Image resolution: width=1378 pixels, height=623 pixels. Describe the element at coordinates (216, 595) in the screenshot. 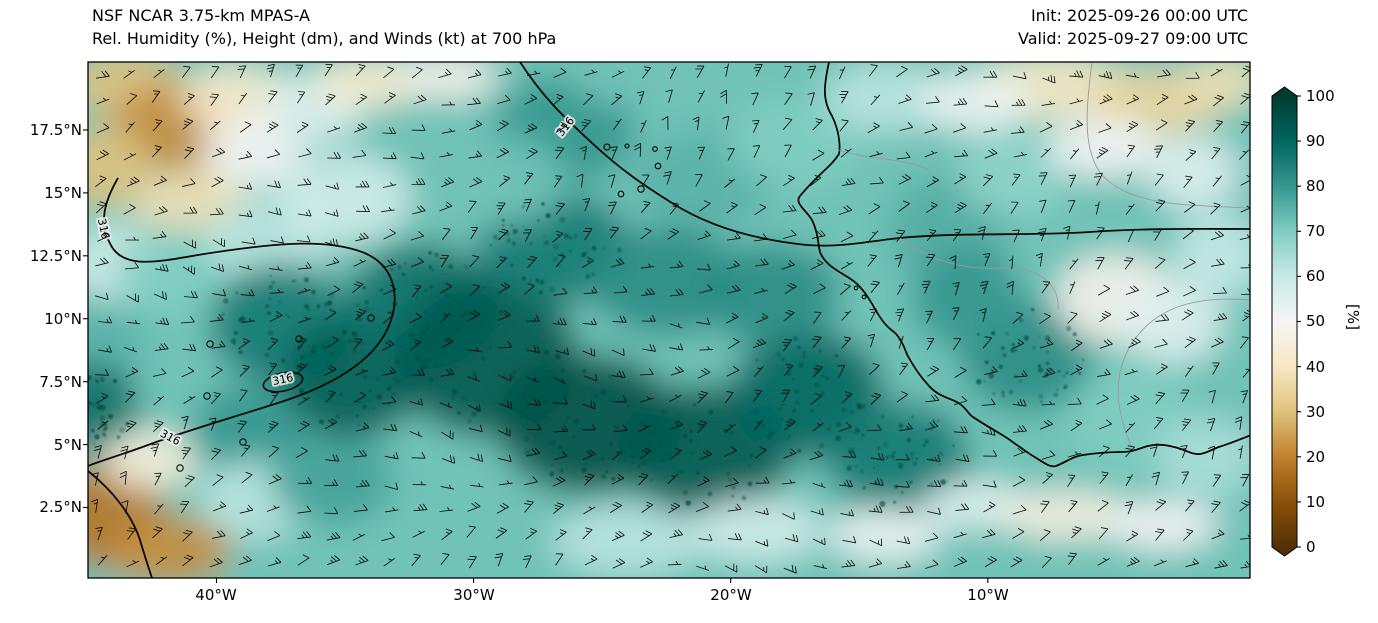

I see `x-tick-label: 40°W` at that location.